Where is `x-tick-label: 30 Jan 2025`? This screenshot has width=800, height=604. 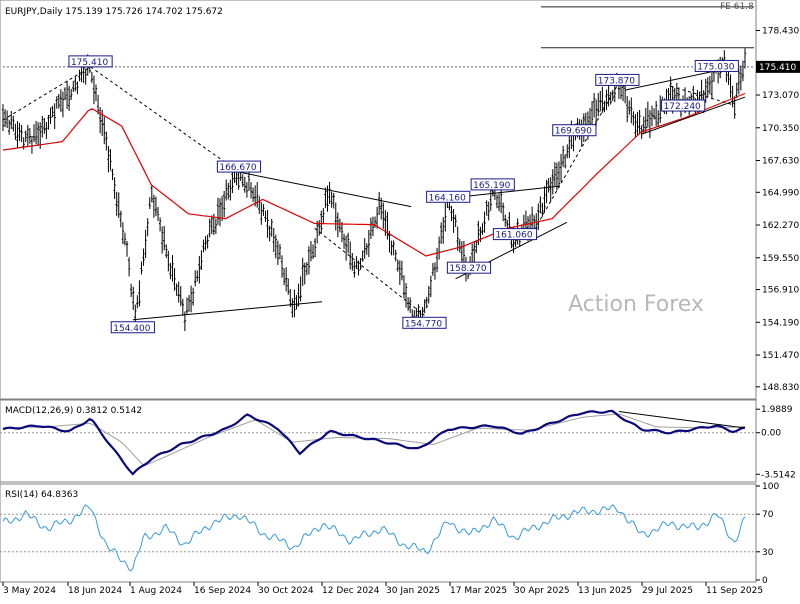 x-tick-label: 30 Jan 2025 is located at coordinates (413, 591).